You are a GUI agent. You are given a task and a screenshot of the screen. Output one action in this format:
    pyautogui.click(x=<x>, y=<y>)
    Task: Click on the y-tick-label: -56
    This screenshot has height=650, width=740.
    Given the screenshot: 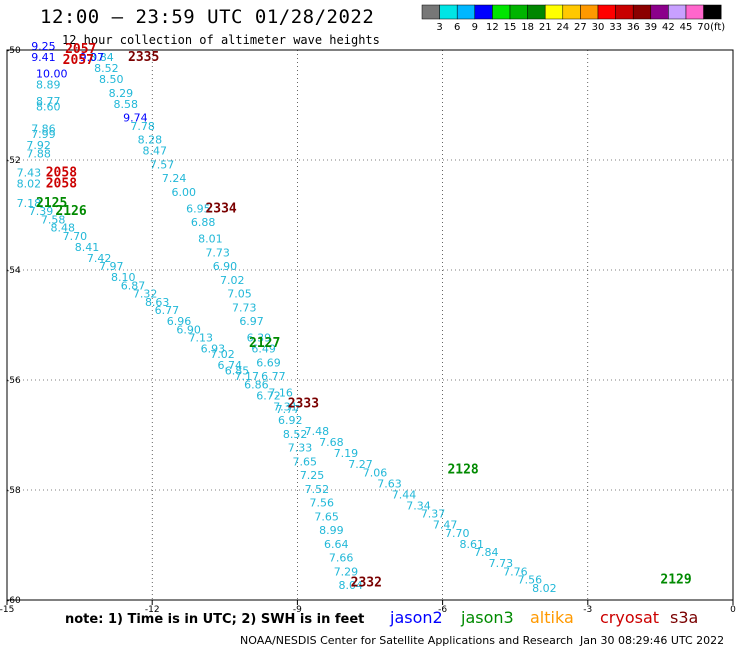 What is the action you would take?
    pyautogui.click(x=13, y=381)
    